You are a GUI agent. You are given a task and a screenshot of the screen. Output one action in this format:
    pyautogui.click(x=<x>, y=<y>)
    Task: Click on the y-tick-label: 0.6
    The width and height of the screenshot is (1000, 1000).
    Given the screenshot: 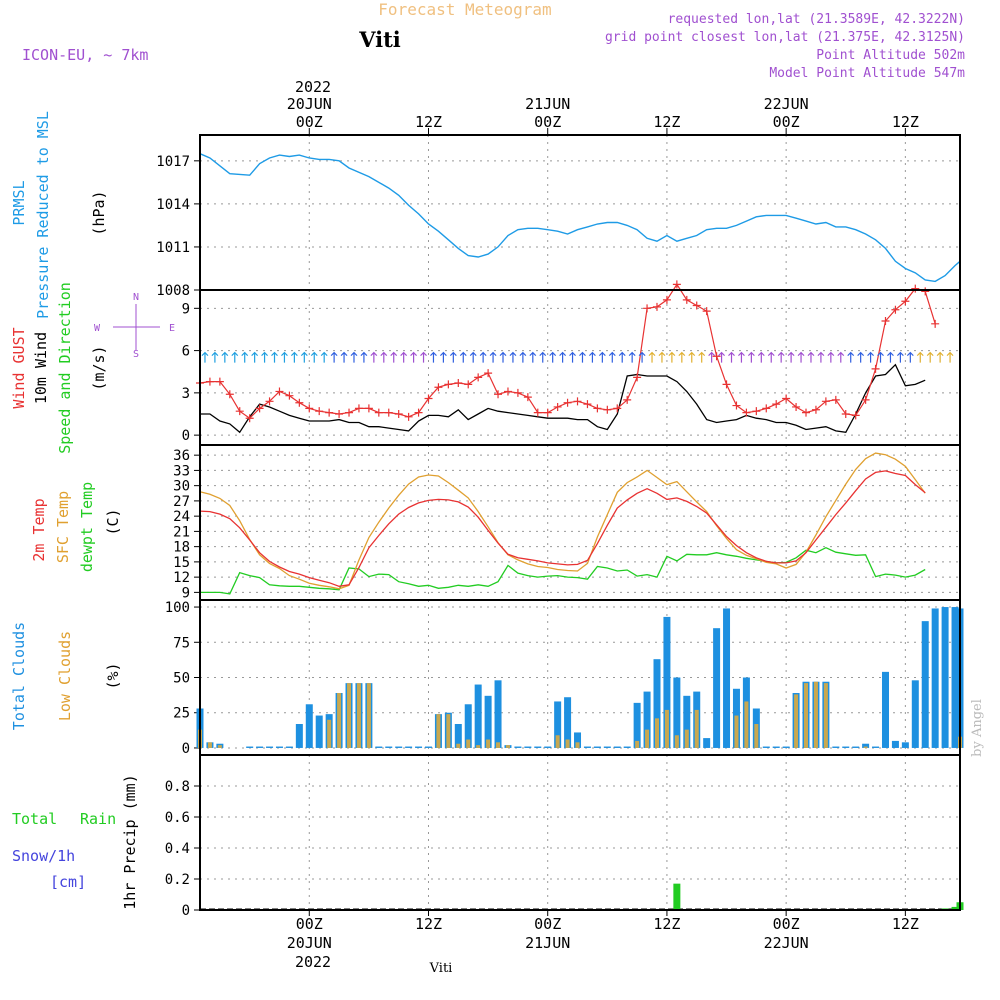 What is the action you would take?
    pyautogui.click(x=177, y=818)
    